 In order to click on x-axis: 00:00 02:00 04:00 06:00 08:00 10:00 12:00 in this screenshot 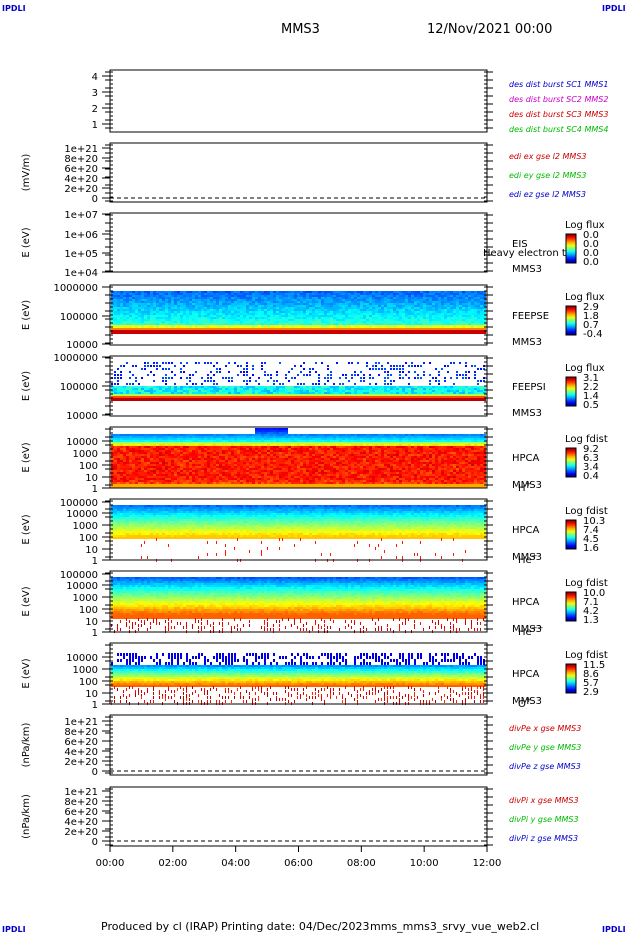, I will do `click(299, 857)`.